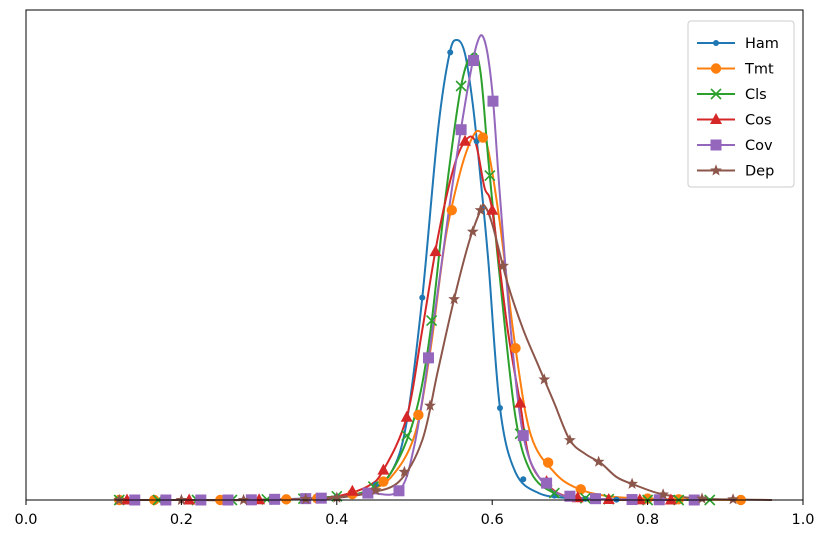  I want to click on legend-marker-dep, so click(716, 170).